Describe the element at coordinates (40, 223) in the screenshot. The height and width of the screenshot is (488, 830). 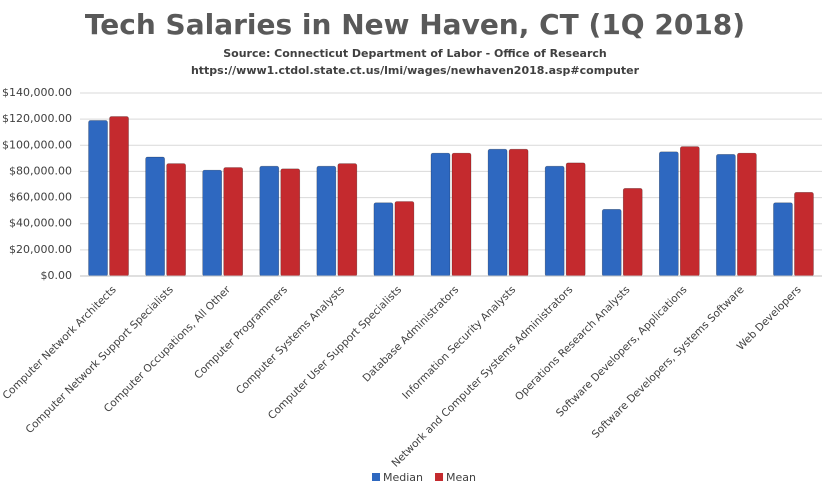
I see `y-tick-label: $40,000.00` at that location.